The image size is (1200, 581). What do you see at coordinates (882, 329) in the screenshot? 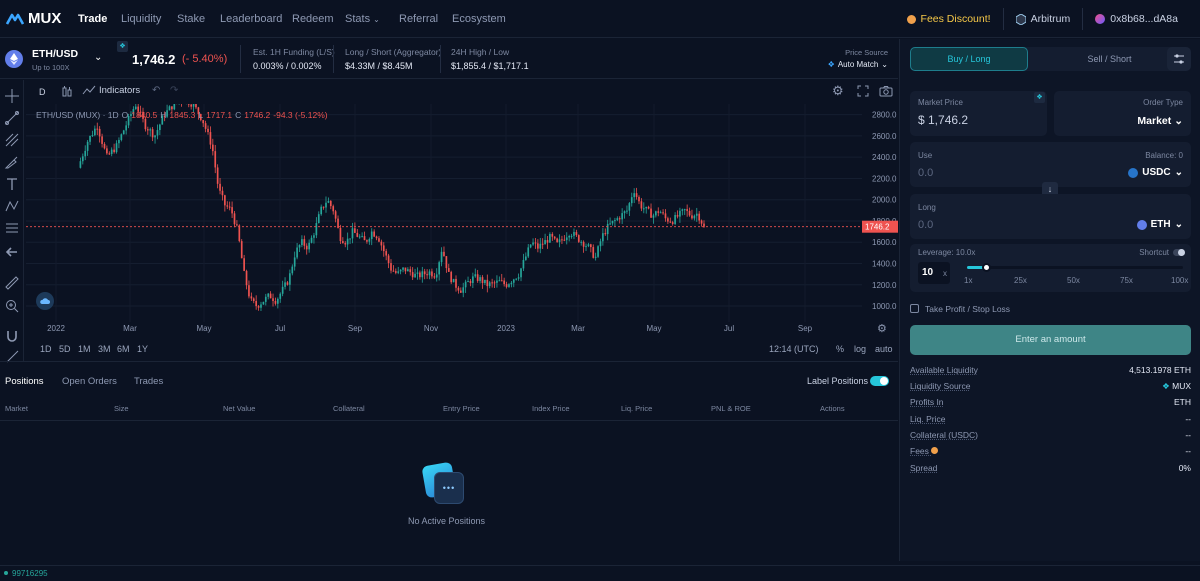
I see `axis-settings-icon: ⚙` at bounding box center [882, 329].